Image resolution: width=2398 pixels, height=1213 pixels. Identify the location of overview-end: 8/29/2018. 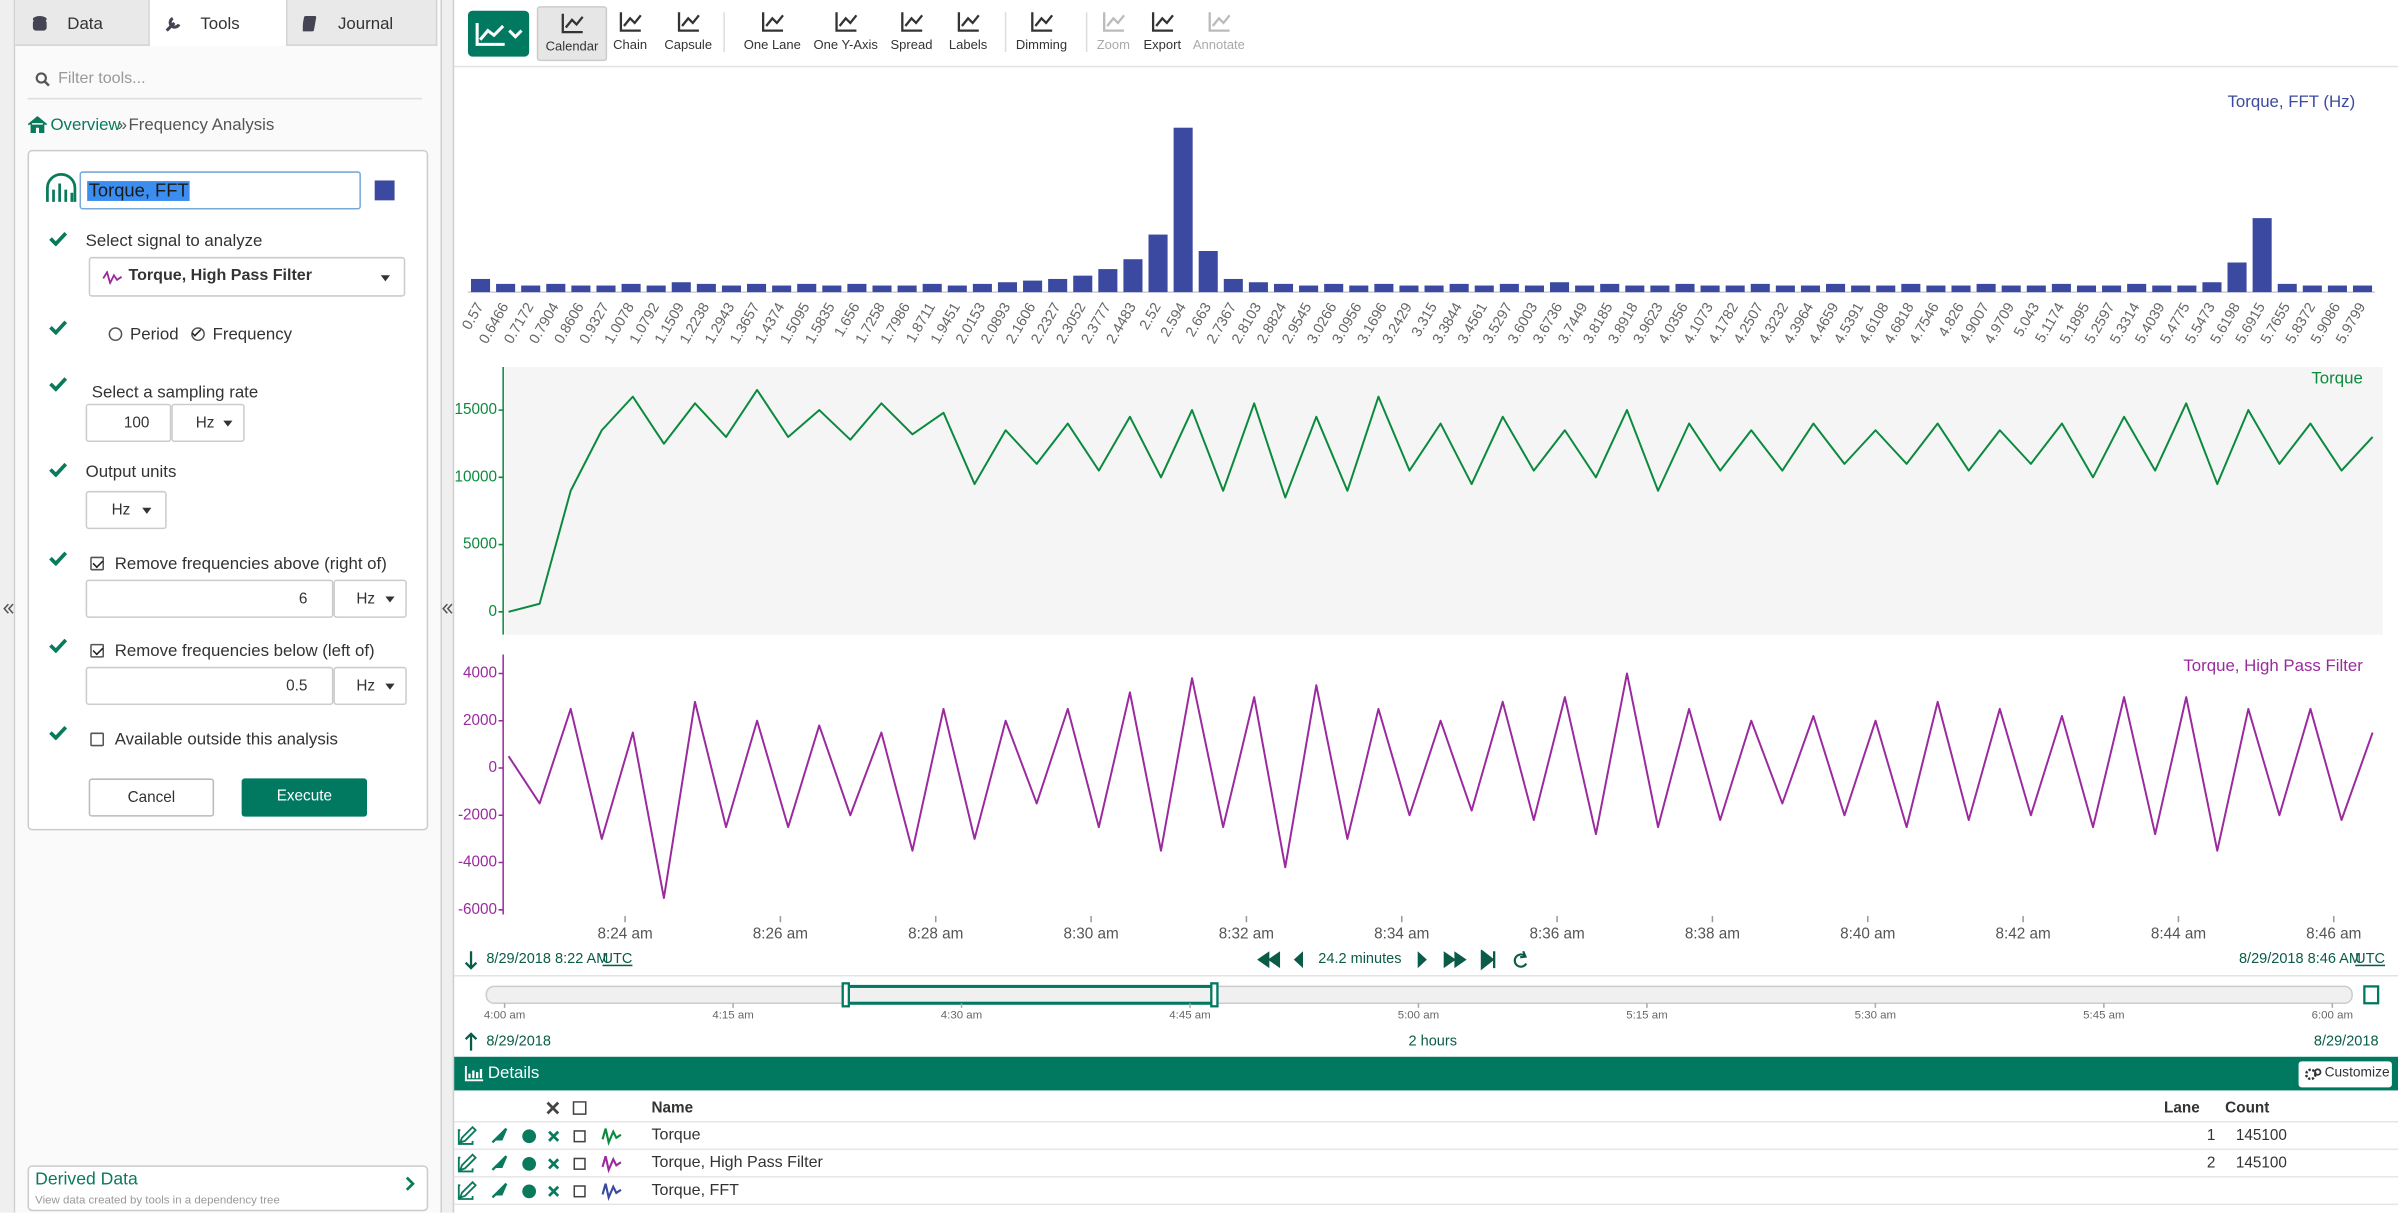
(2346, 1042).